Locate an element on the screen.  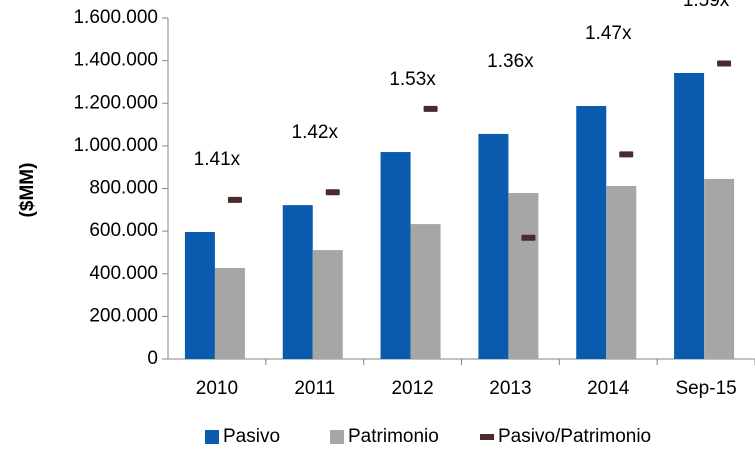
x-tick-label: 2010 is located at coordinates (217, 388).